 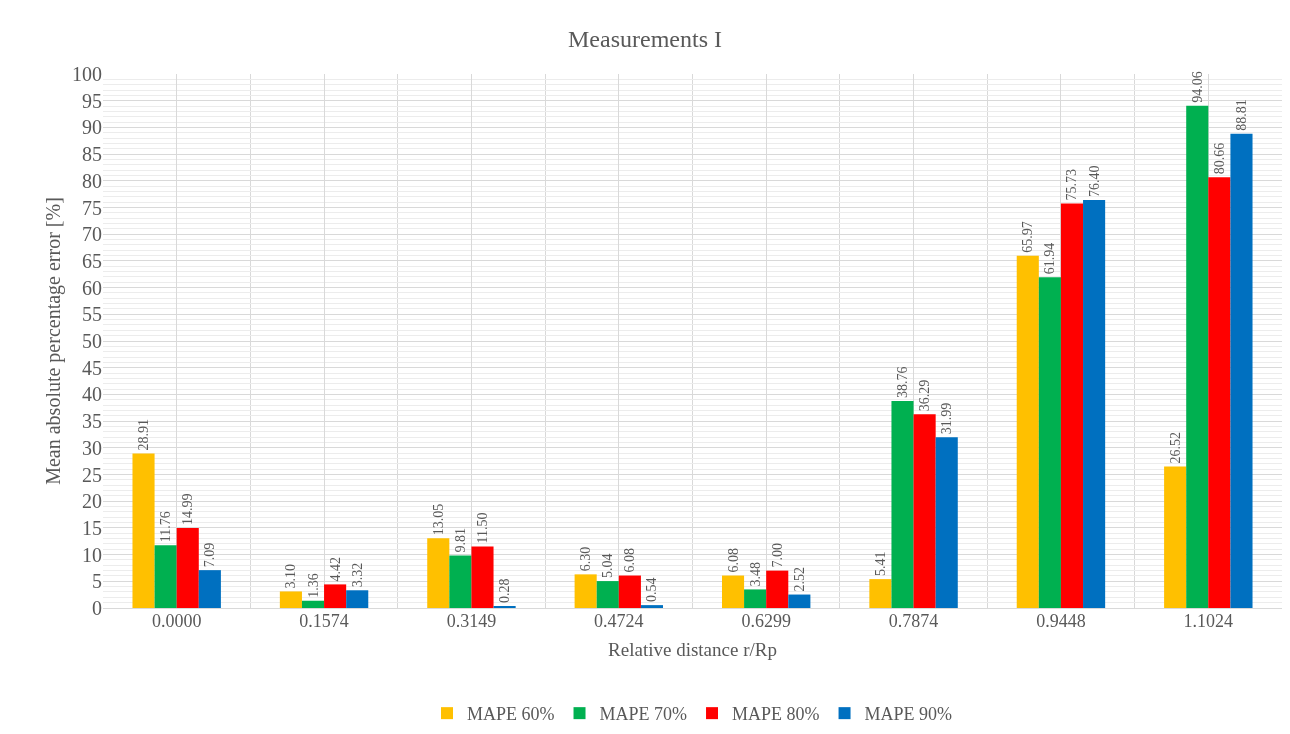 I want to click on data-label: 75.73, so click(x=1072, y=185).